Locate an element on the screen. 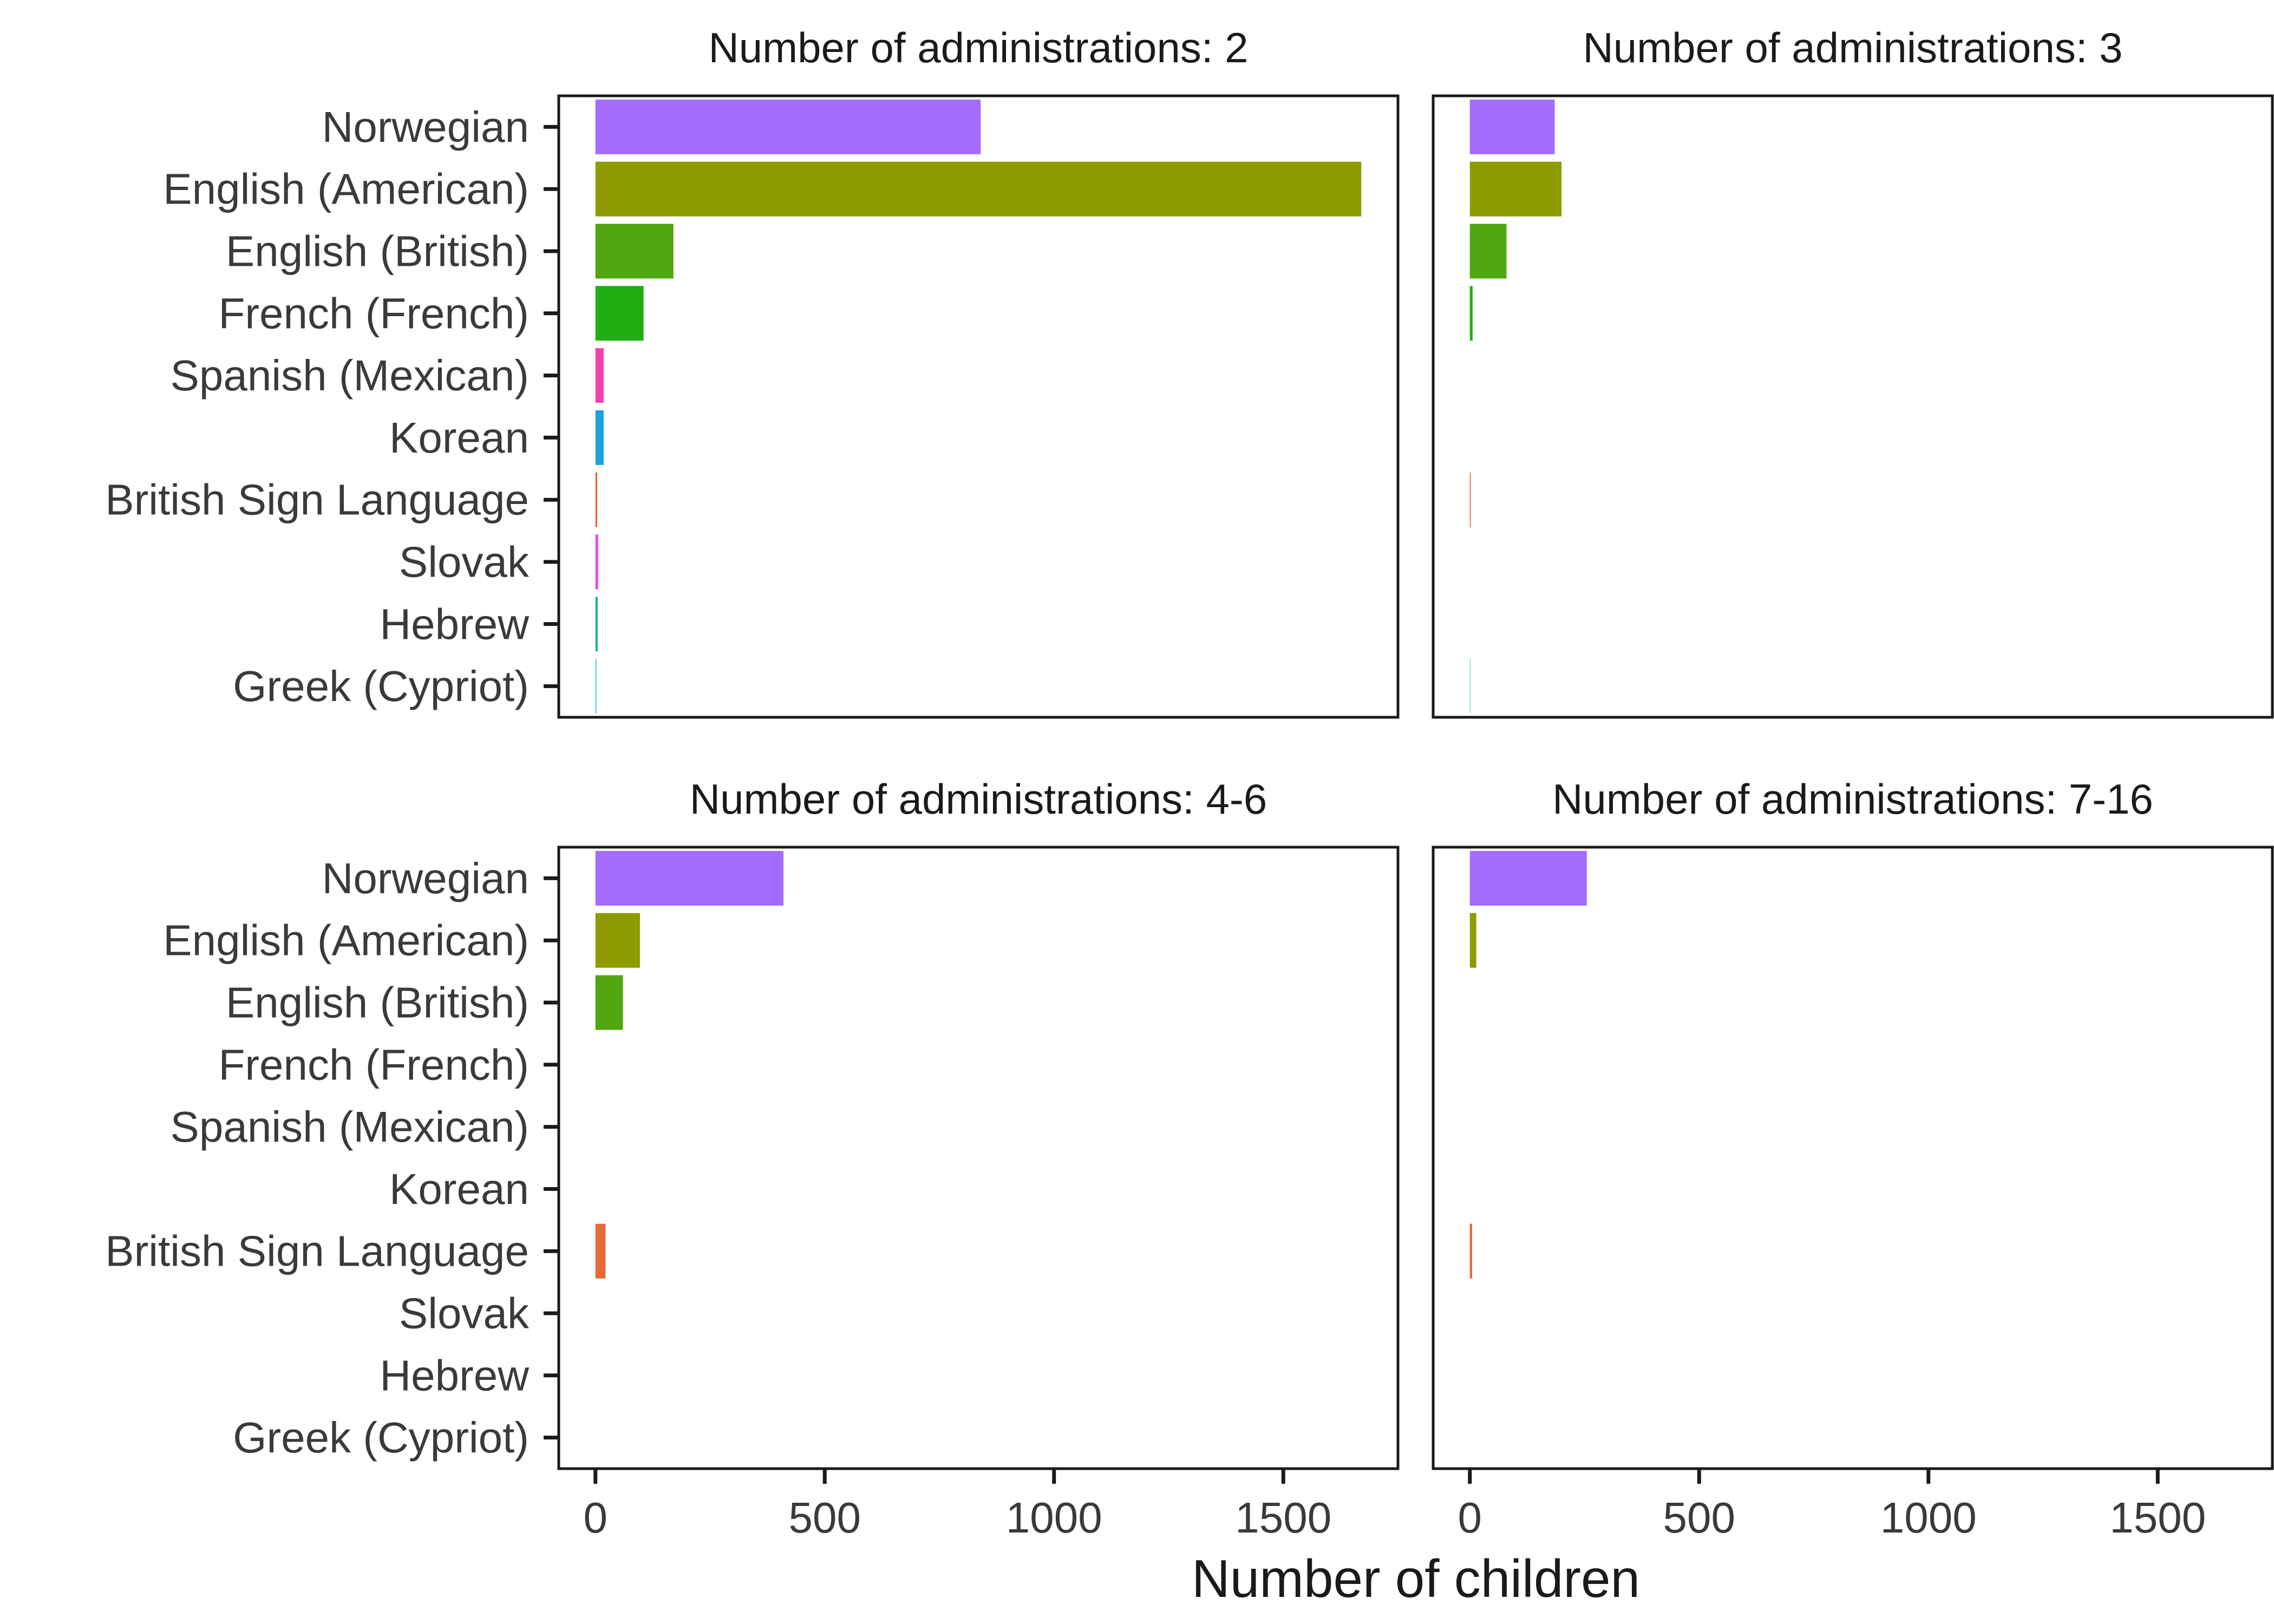 The height and width of the screenshot is (1624, 2274). x-axis-title: Number of children is located at coordinates (1416, 1579).